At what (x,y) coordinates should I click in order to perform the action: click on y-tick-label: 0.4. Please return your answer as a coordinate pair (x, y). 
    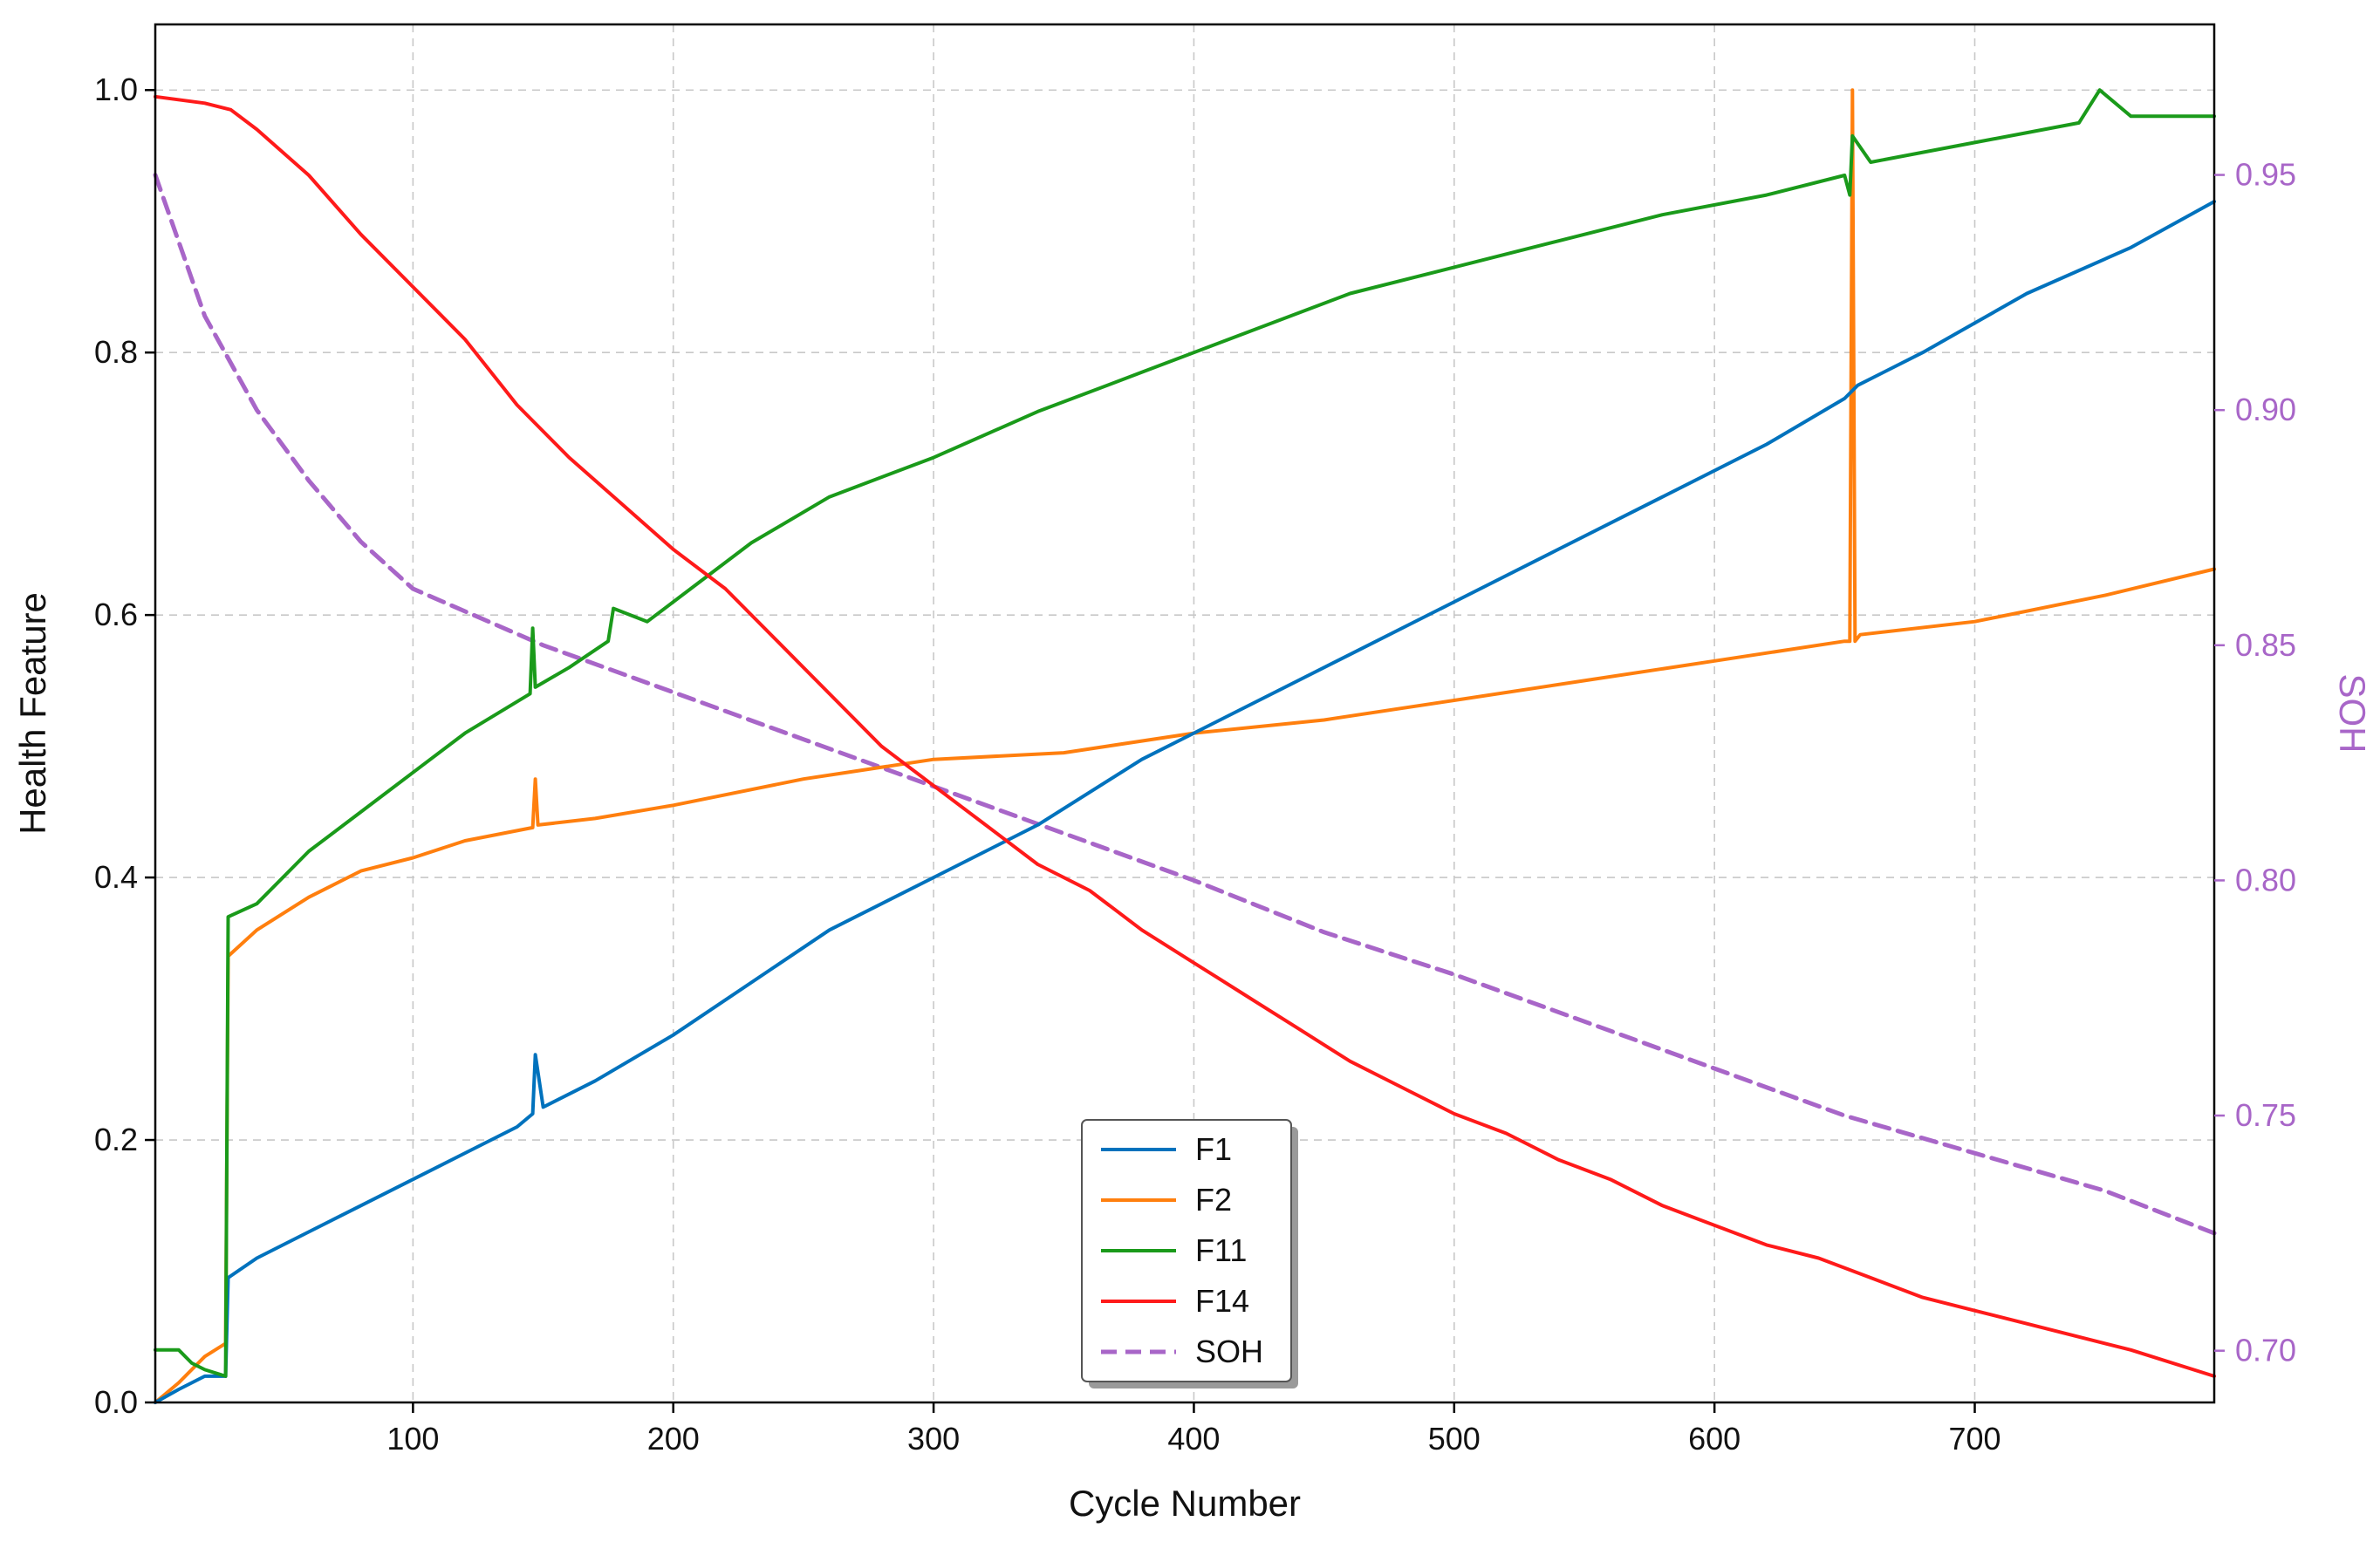
    Looking at the image, I should click on (116, 877).